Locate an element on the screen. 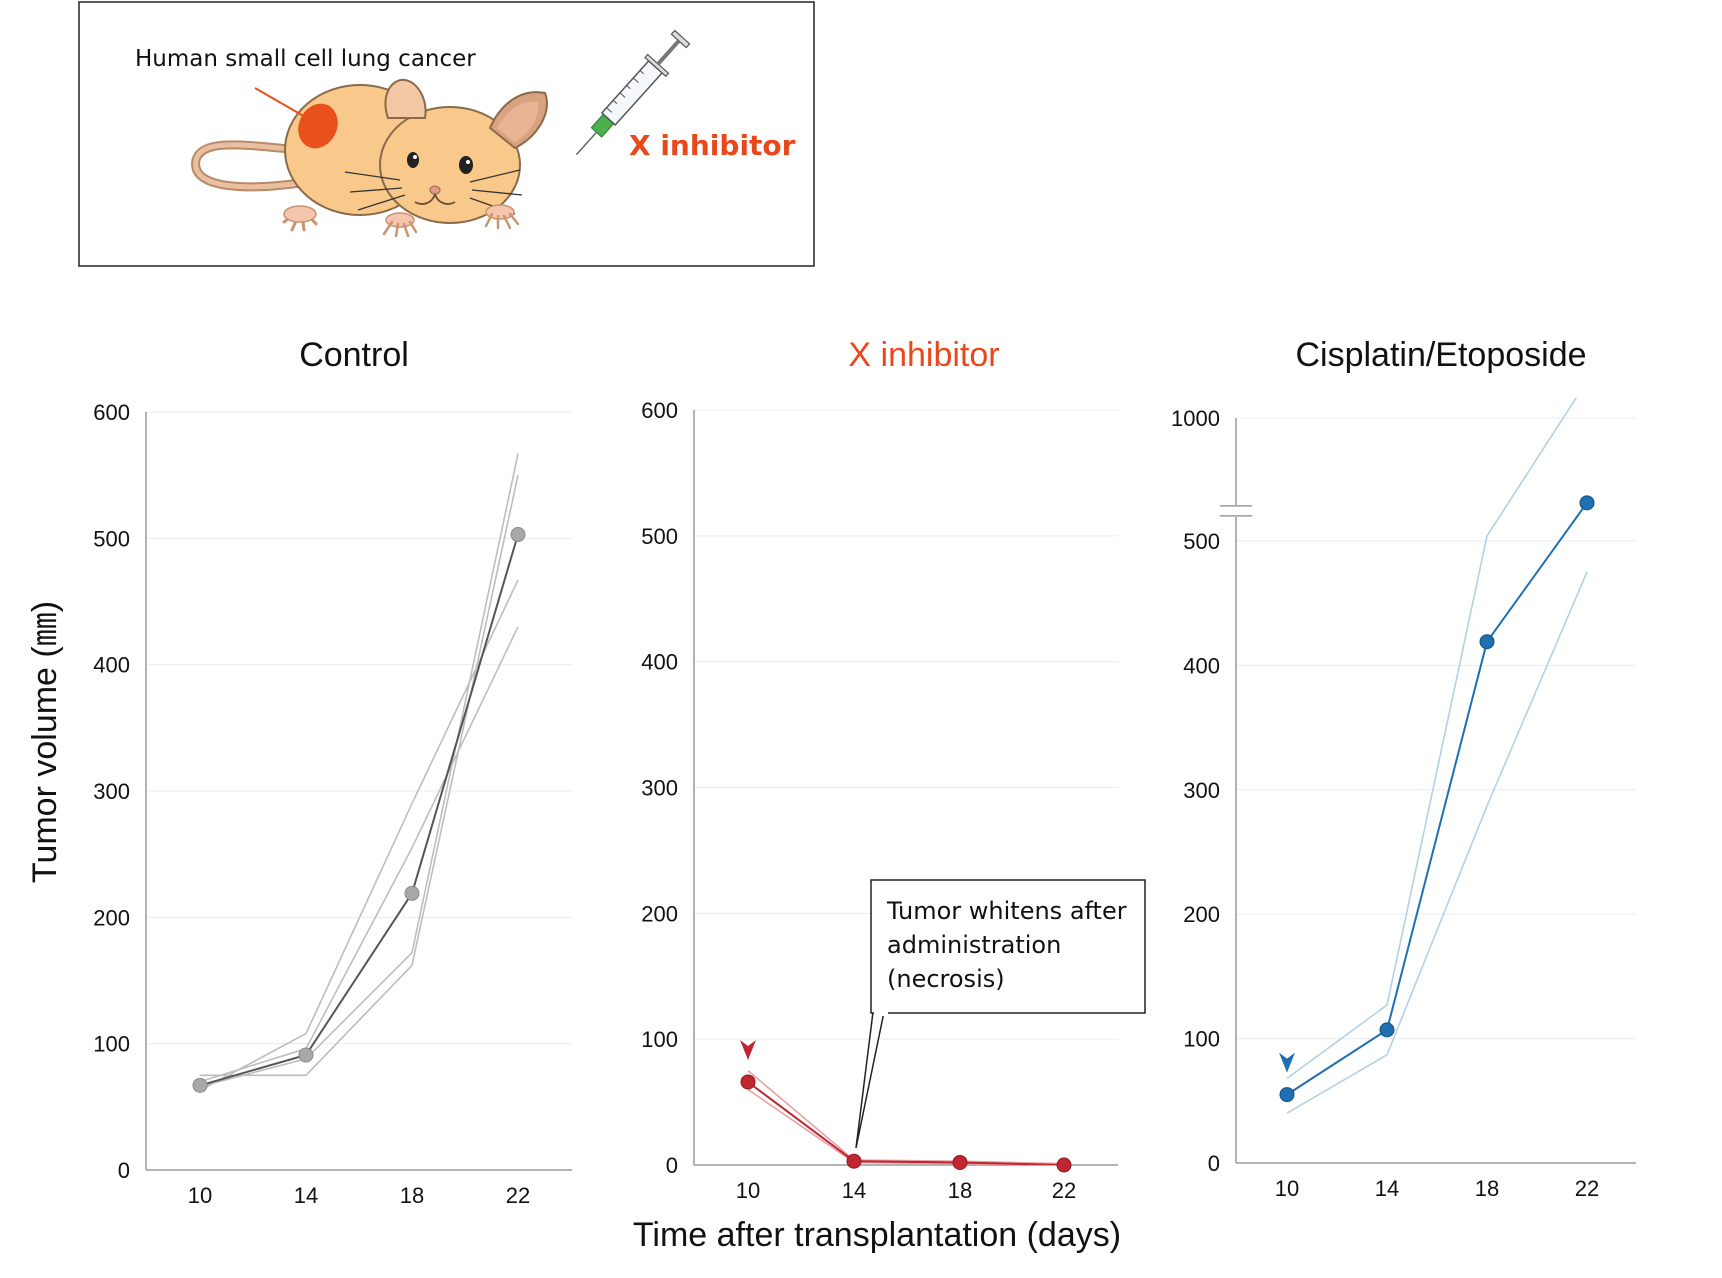  callout-pointer is located at coordinates (870, 1080).